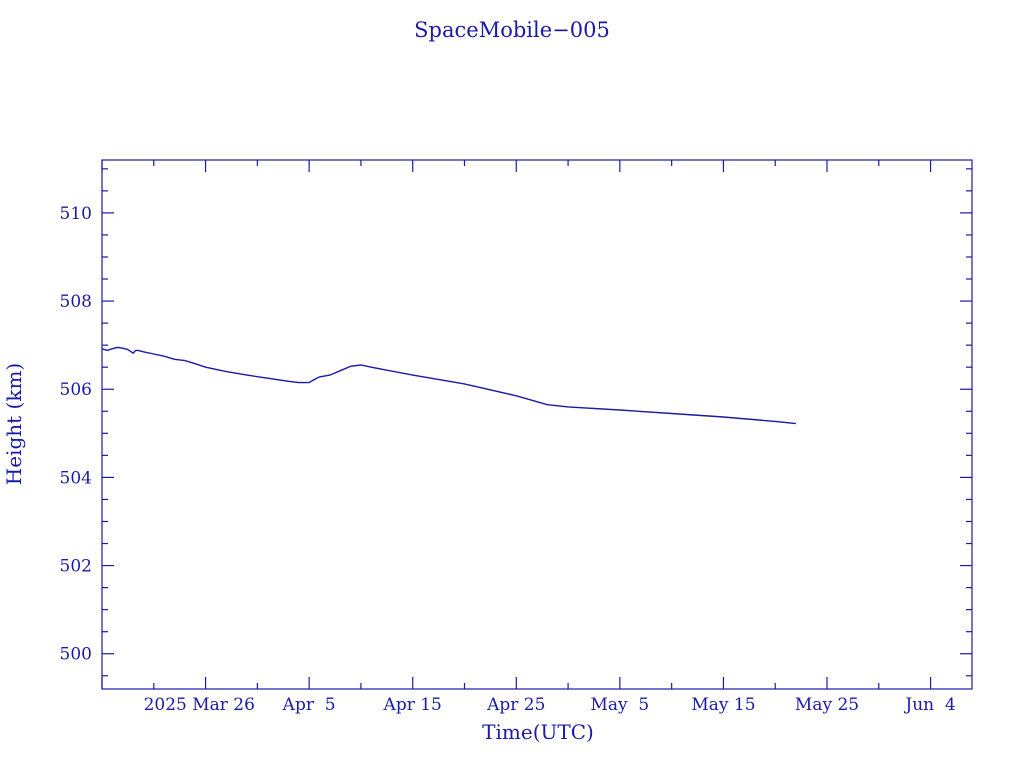 This screenshot has width=1024, height=768. Describe the element at coordinates (619, 705) in the screenshot. I see `x-tick-label: May 5` at that location.